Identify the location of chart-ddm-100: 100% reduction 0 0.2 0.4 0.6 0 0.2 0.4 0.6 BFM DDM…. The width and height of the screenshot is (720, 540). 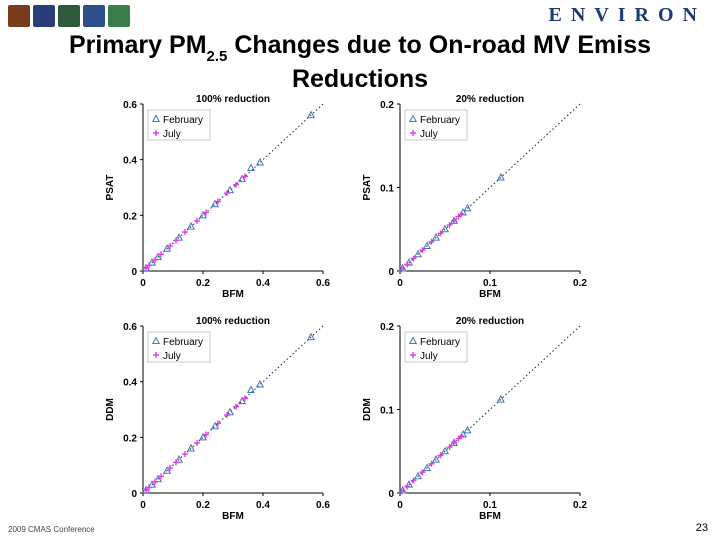
(220, 422).